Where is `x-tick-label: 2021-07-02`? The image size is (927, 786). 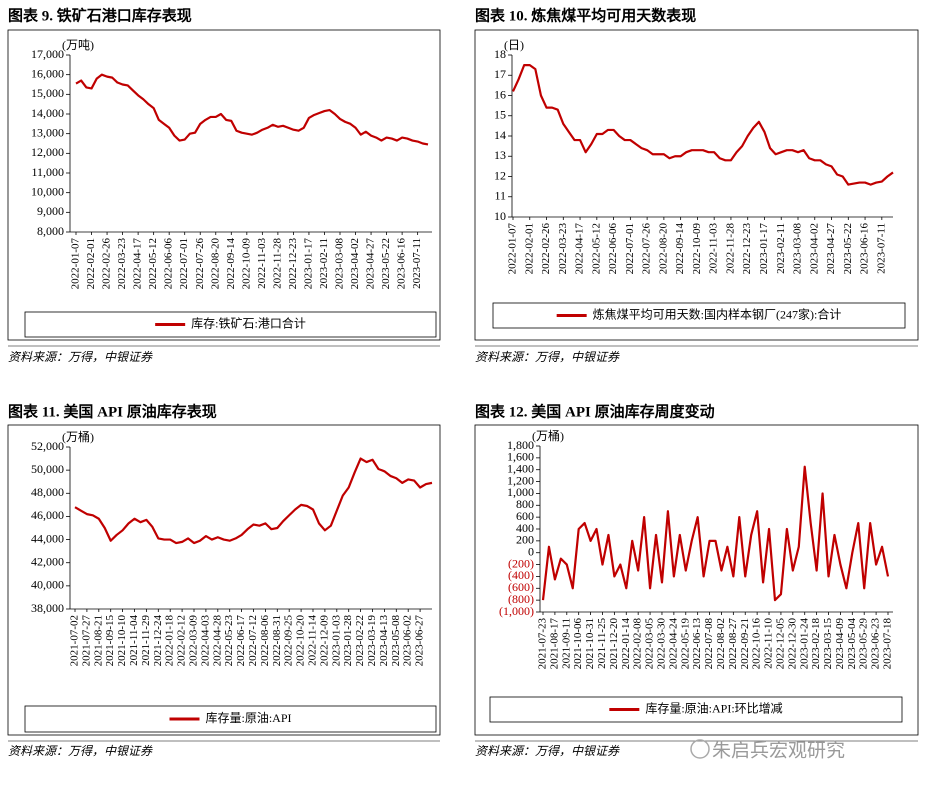 x-tick-label: 2021-07-02 is located at coordinates (75, 640).